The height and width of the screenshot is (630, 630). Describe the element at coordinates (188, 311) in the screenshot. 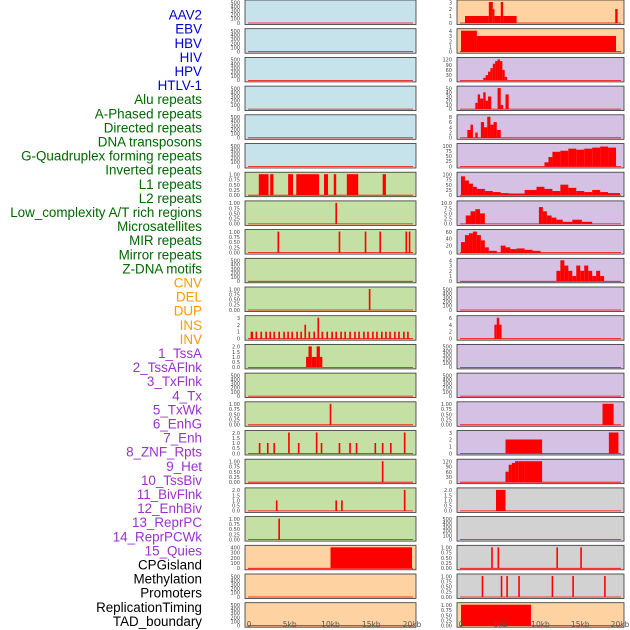

I see `track-label: DUP` at that location.